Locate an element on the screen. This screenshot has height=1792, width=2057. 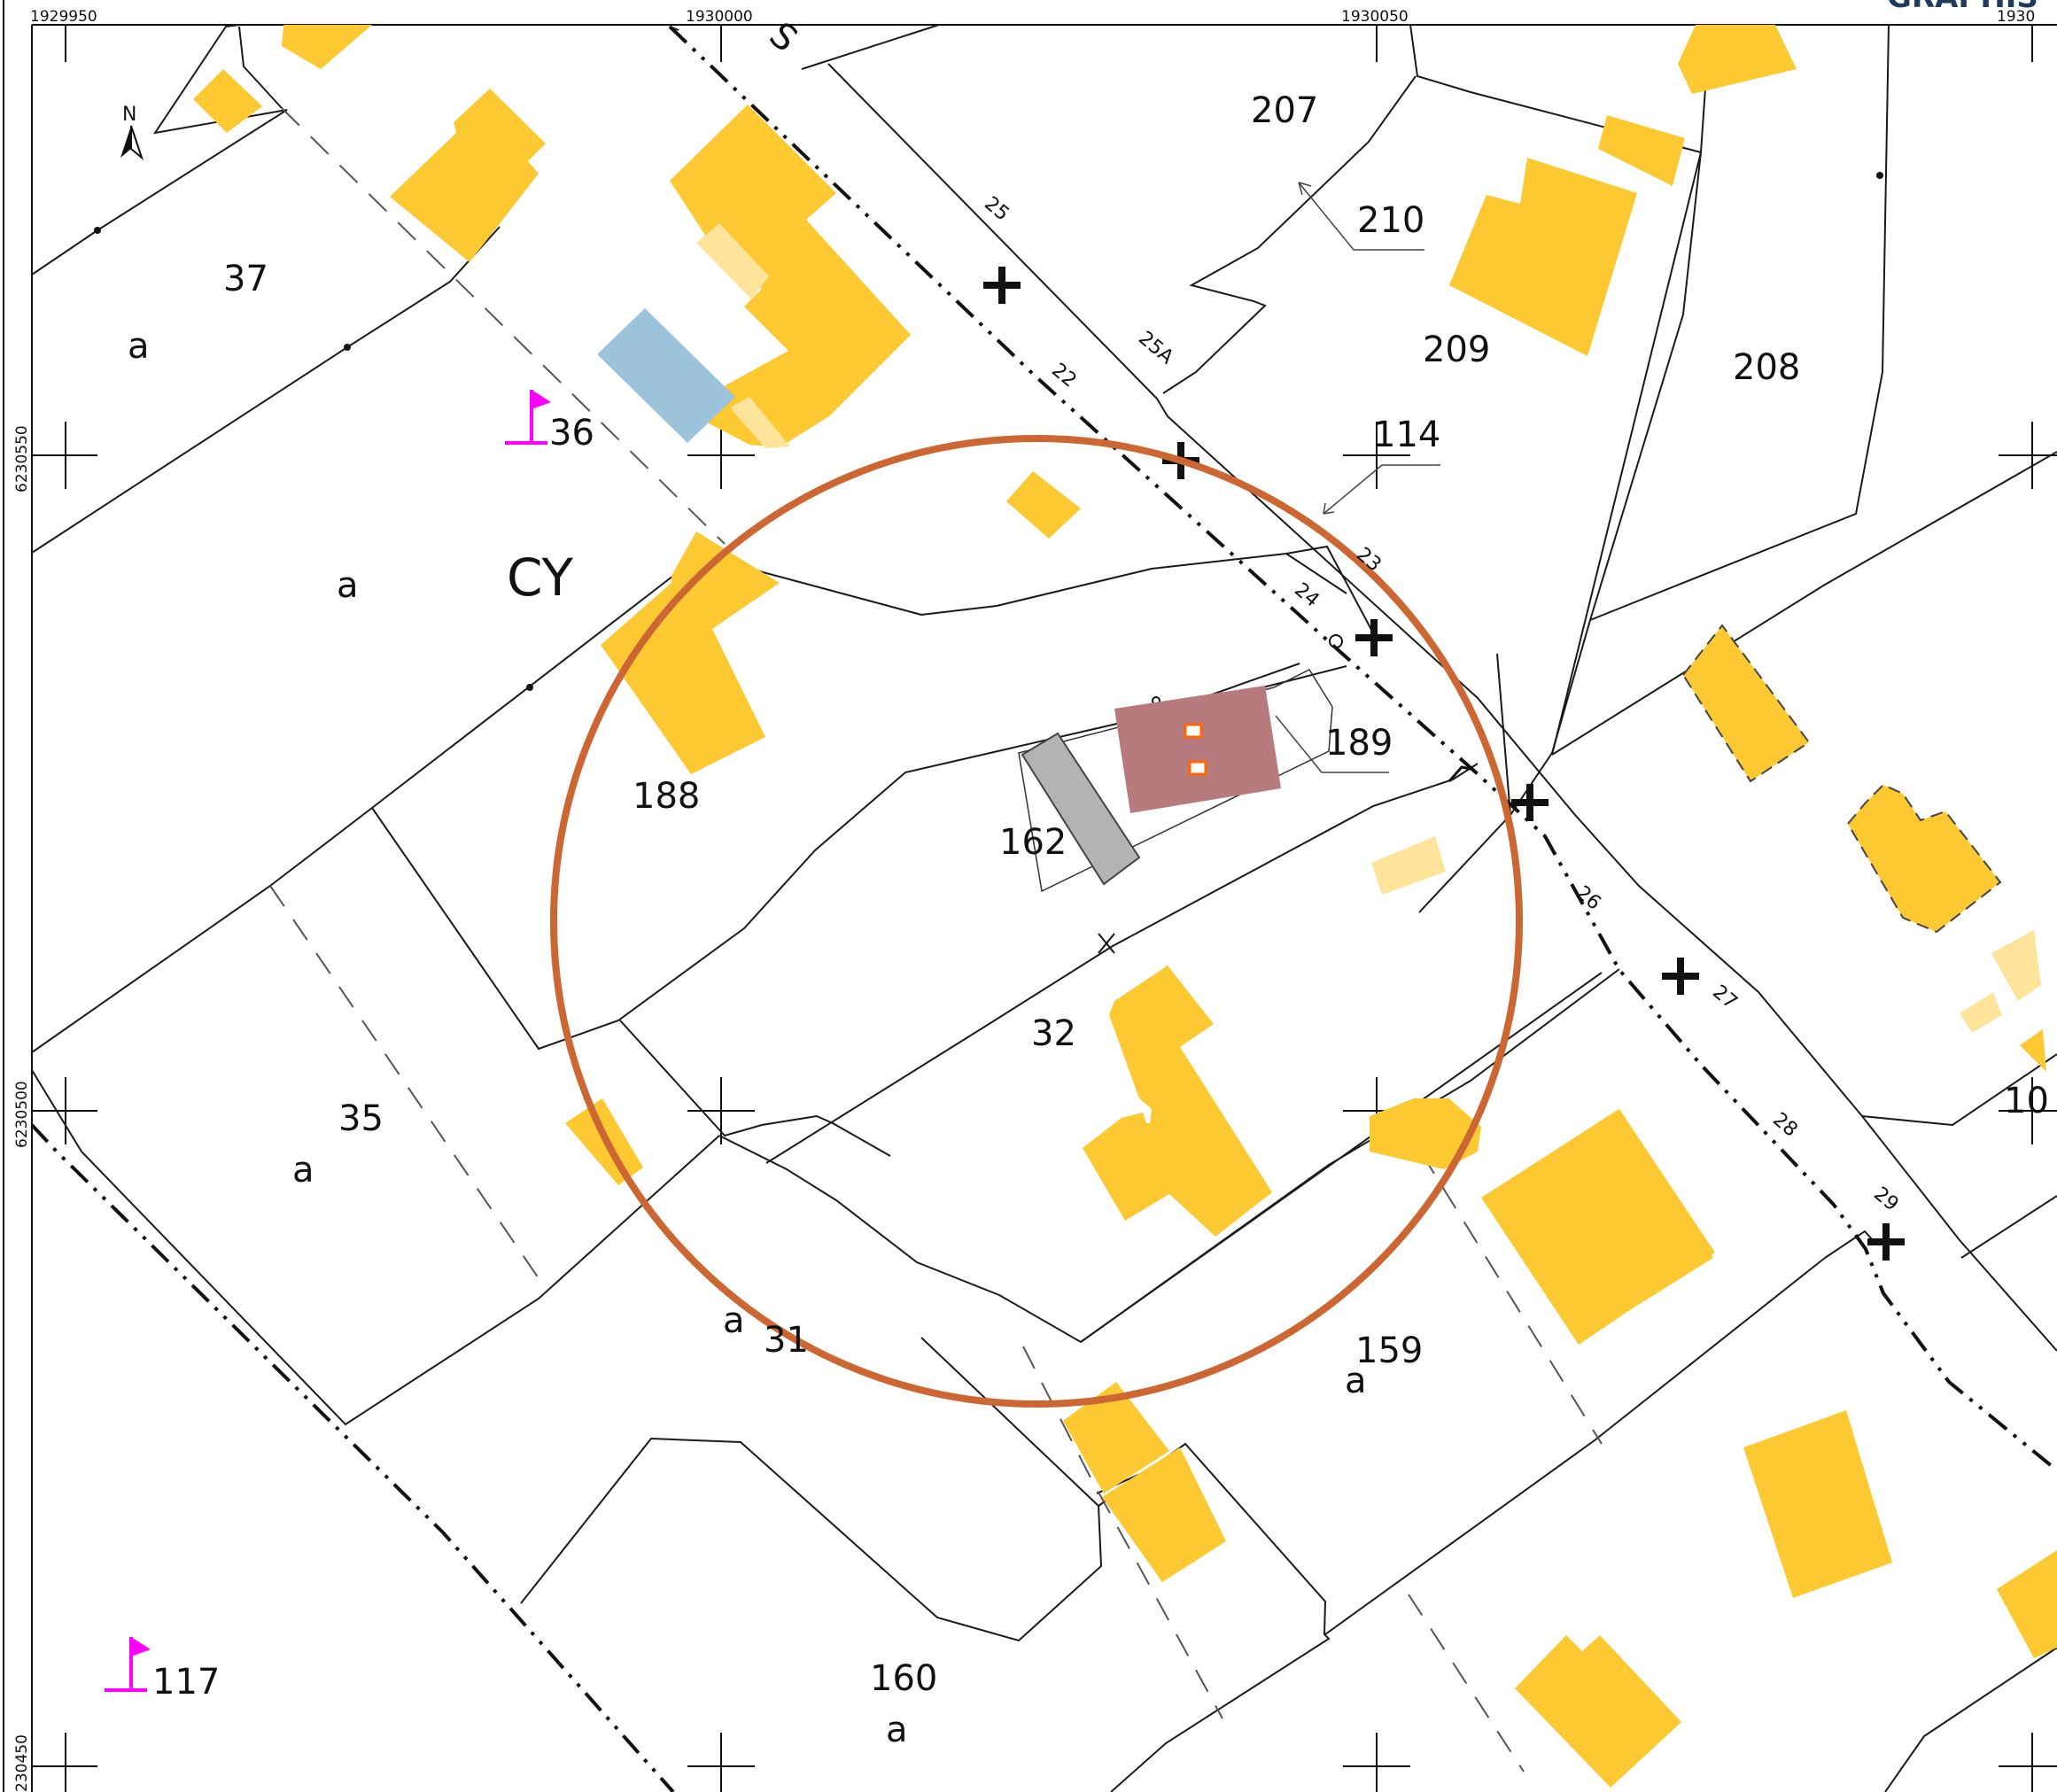
parcel-number: 10 is located at coordinates (2026, 1101).